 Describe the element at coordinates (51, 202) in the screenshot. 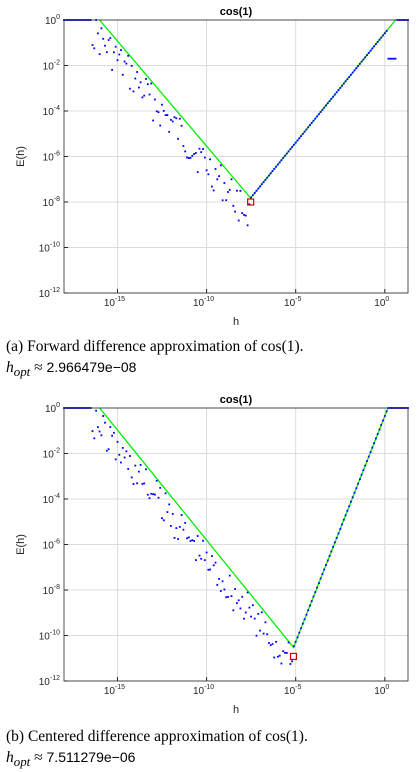

I see `y-tick-label: 10-8` at that location.